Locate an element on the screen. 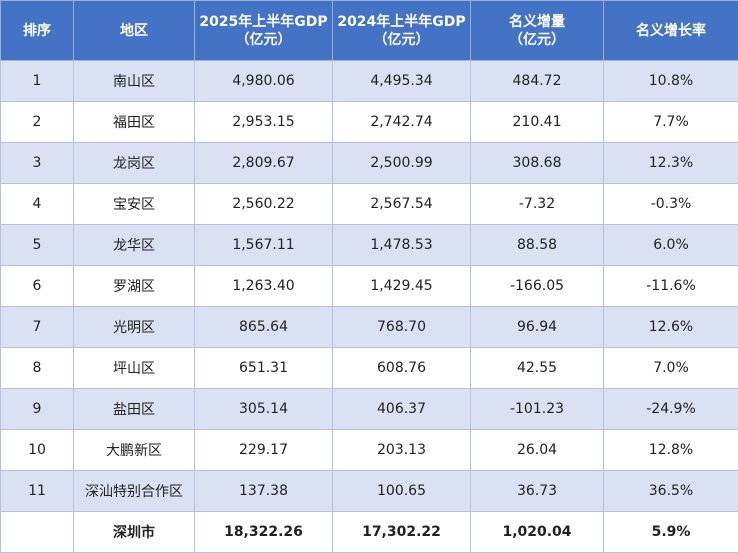 The width and height of the screenshot is (738, 553). header-cell-region: 地区 is located at coordinates (134, 31).